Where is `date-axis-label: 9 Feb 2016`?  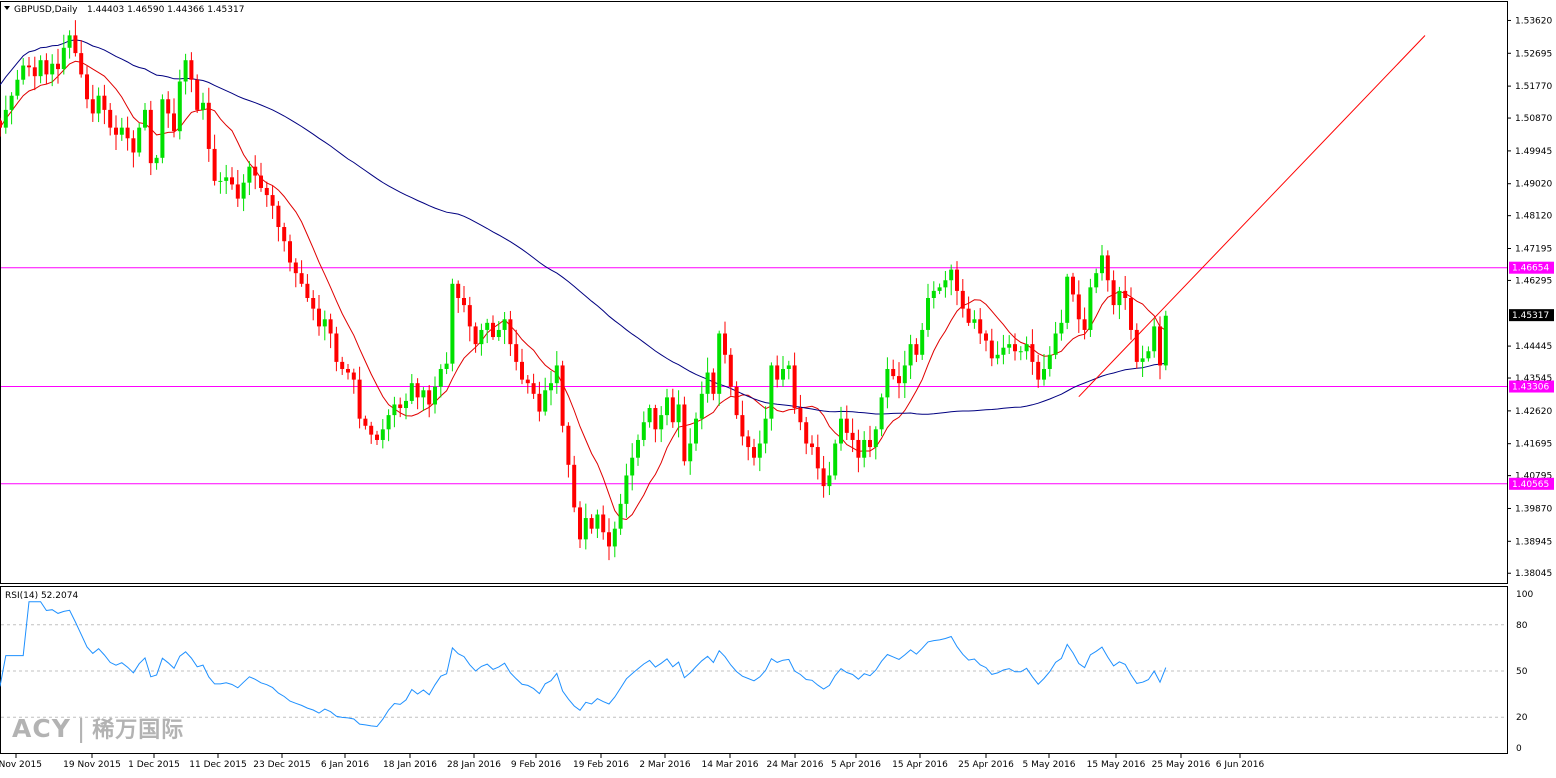
date-axis-label: 9 Feb 2016 is located at coordinates (536, 765).